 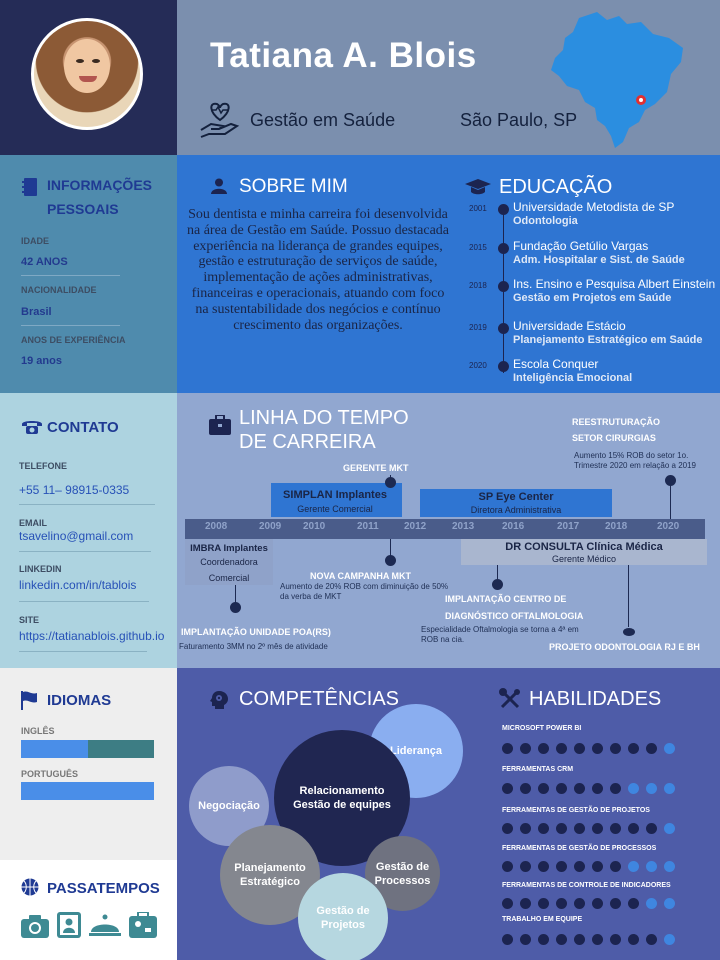 What do you see at coordinates (216, 526) in the screenshot?
I see `timeline-year: 2008` at bounding box center [216, 526].